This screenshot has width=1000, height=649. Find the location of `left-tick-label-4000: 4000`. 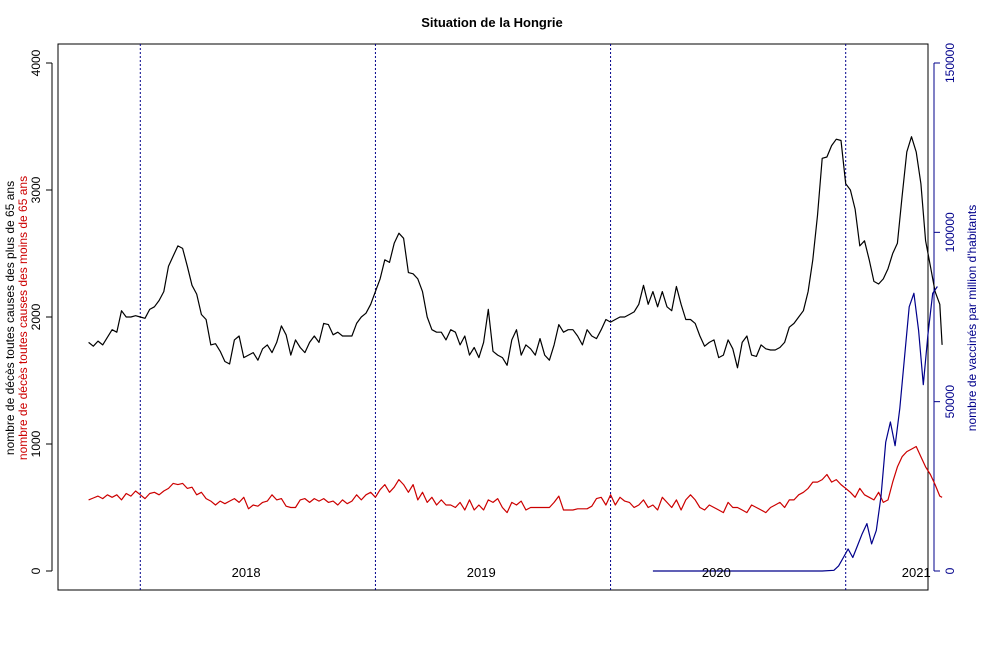

left-tick-label-4000: 4000 is located at coordinates (36, 62).